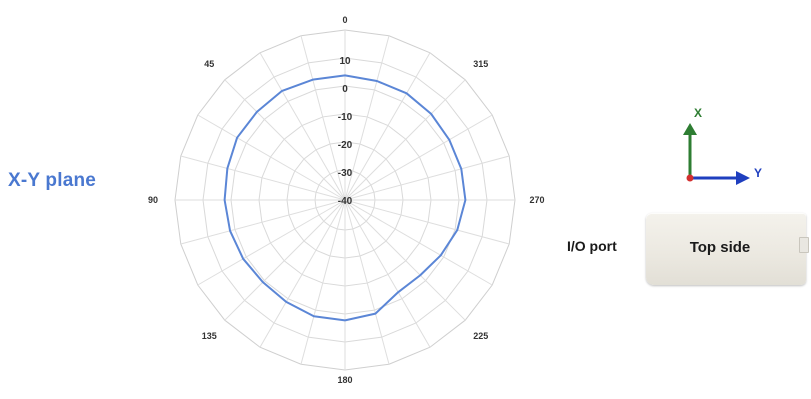 The width and height of the screenshot is (811, 399). What do you see at coordinates (758, 173) in the screenshot?
I see `y-axis-letter: Y` at bounding box center [758, 173].